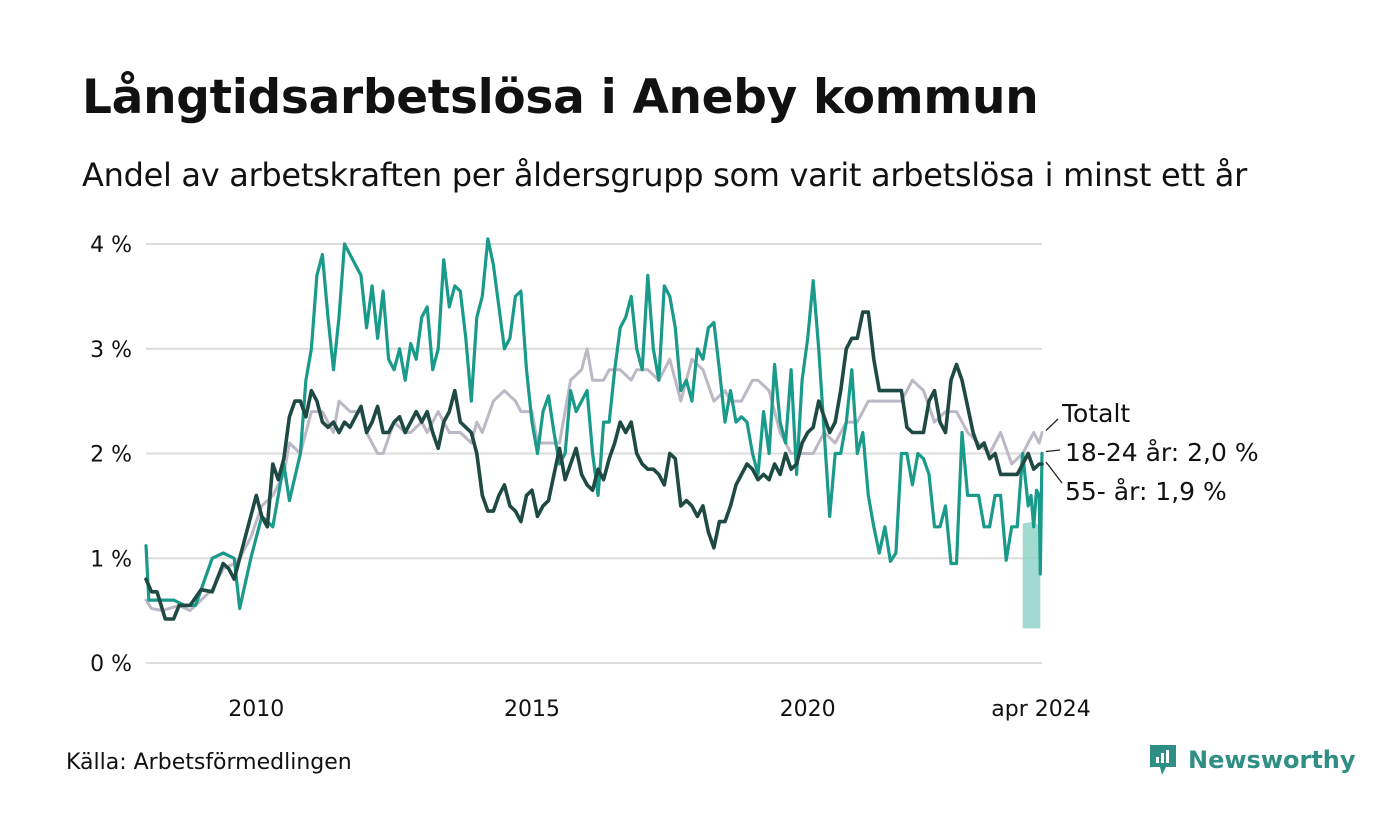 This screenshot has width=1400, height=840. What do you see at coordinates (1146, 491) in the screenshot?
I see `series-label-55-plus: 55- år: 1,9 %` at bounding box center [1146, 491].